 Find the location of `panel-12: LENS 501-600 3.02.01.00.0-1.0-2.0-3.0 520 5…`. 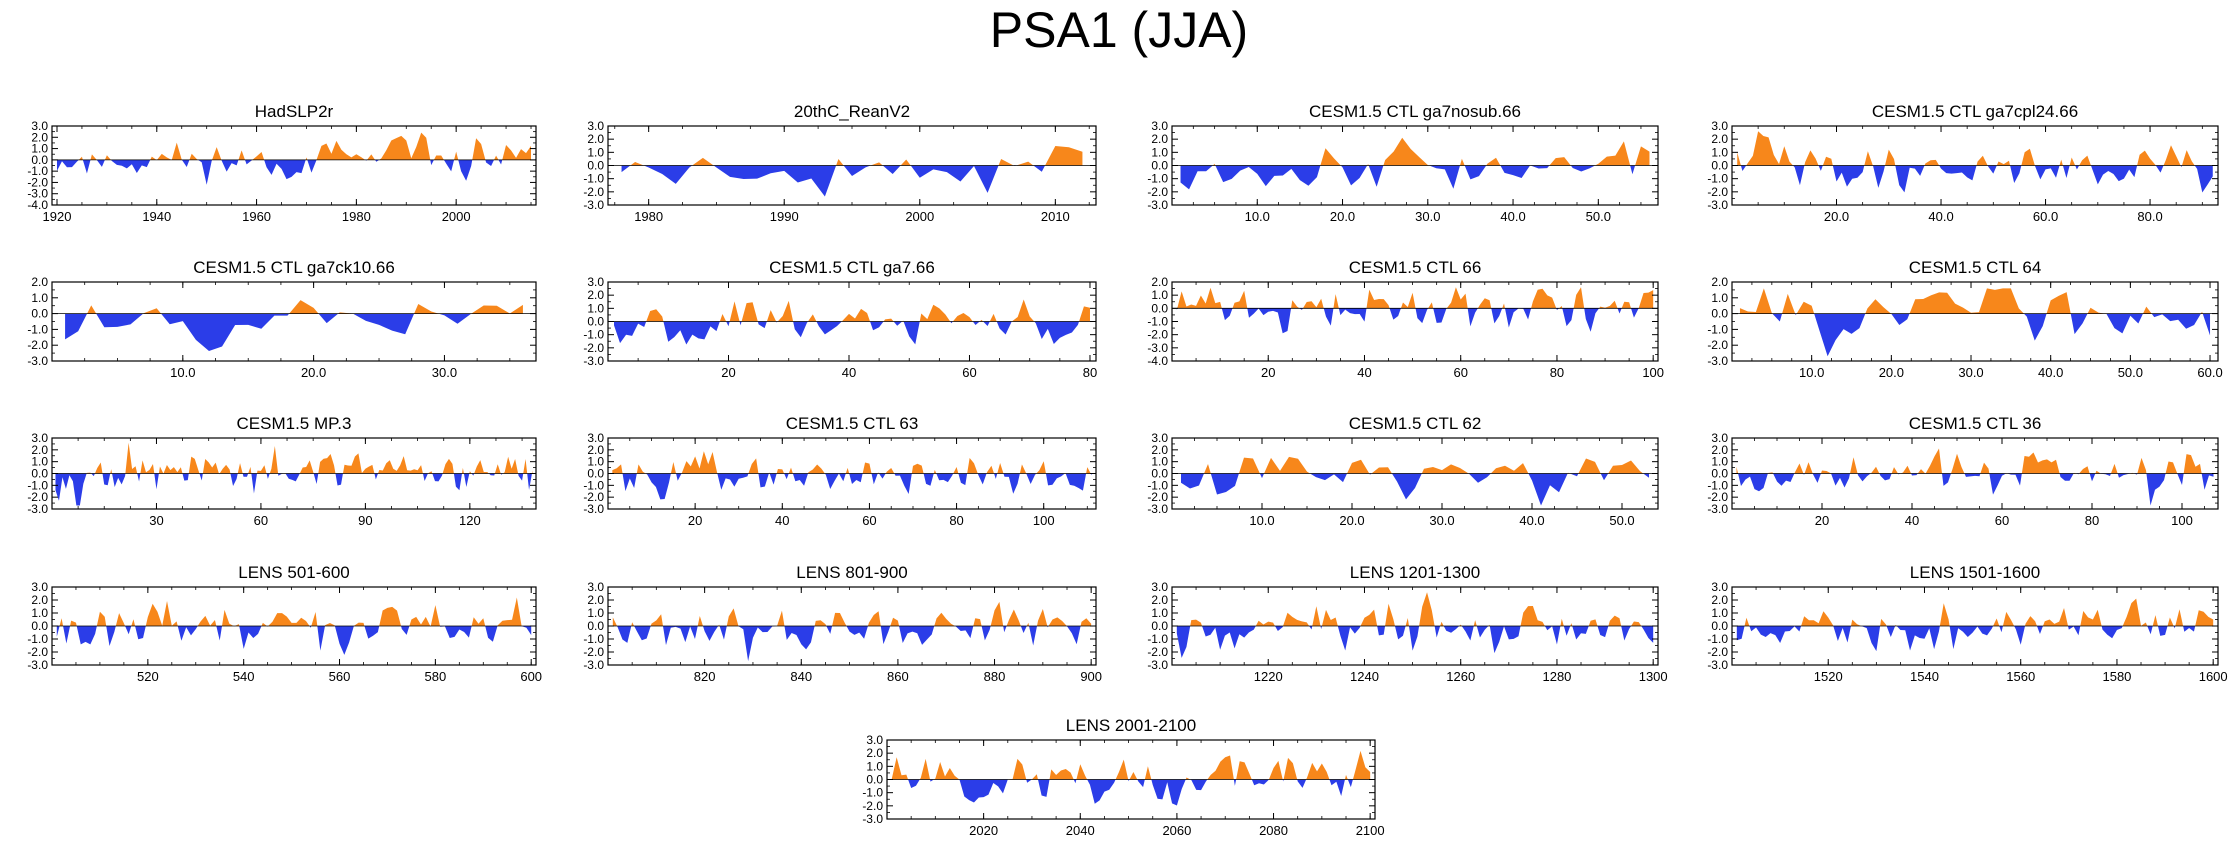

panel-12: LENS 501-600 3.02.01.00.0-1.0-2.0-3.0 520 5… is located at coordinates (284, 623).